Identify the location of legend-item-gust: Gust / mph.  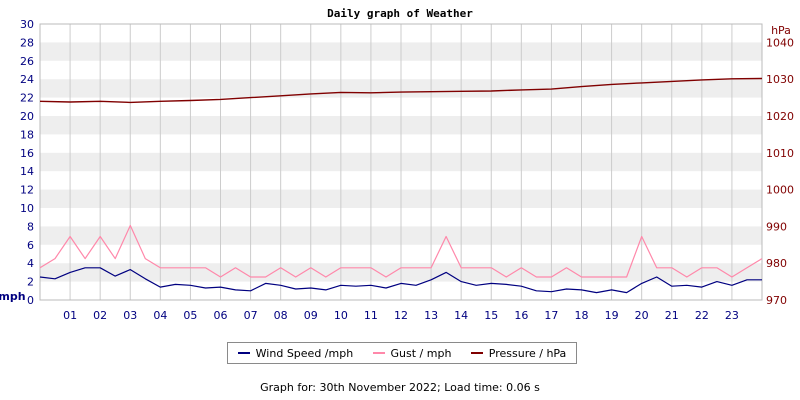
(412, 353).